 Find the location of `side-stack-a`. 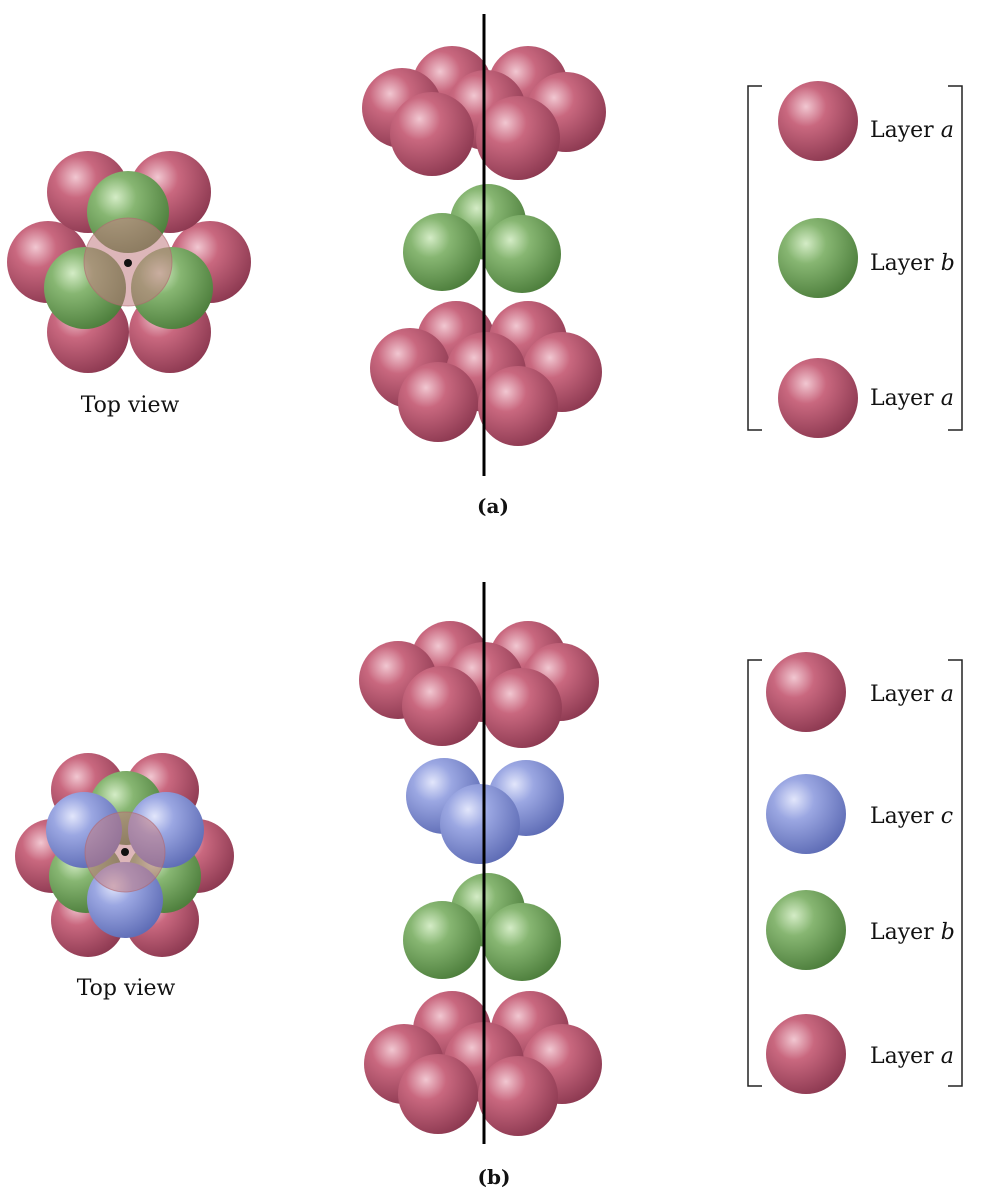

side-stack-a is located at coordinates (484, 245).